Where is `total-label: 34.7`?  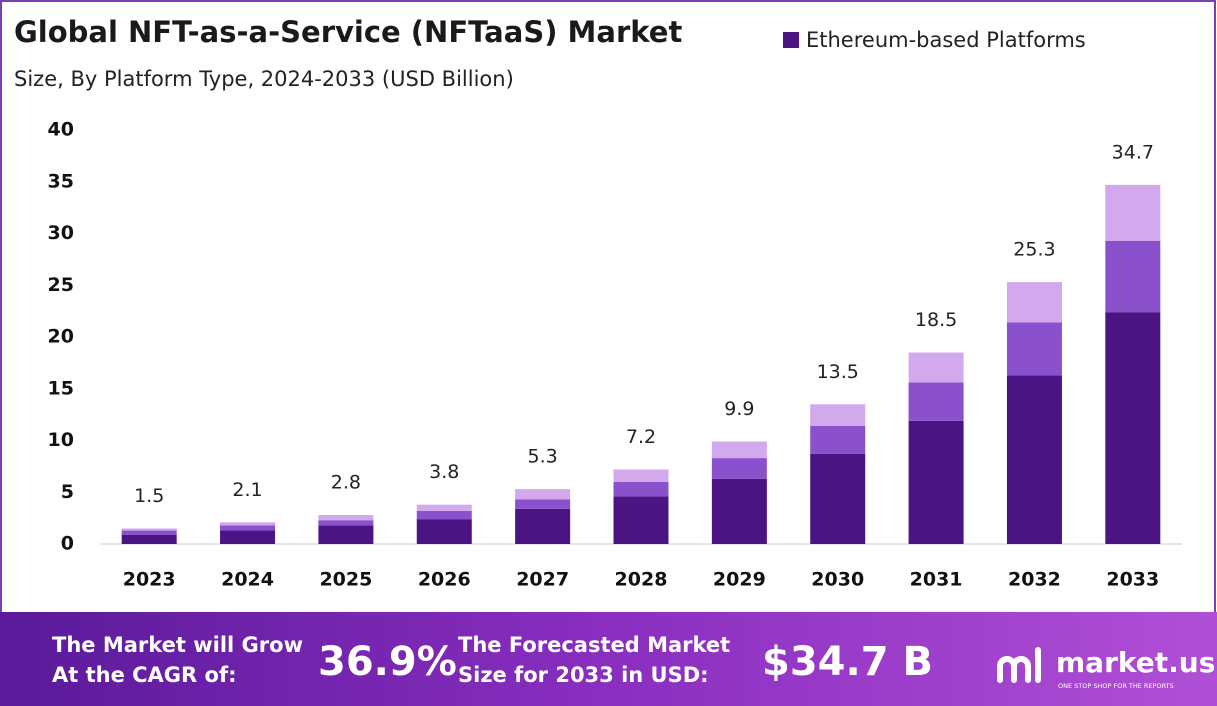 total-label: 34.7 is located at coordinates (1133, 152).